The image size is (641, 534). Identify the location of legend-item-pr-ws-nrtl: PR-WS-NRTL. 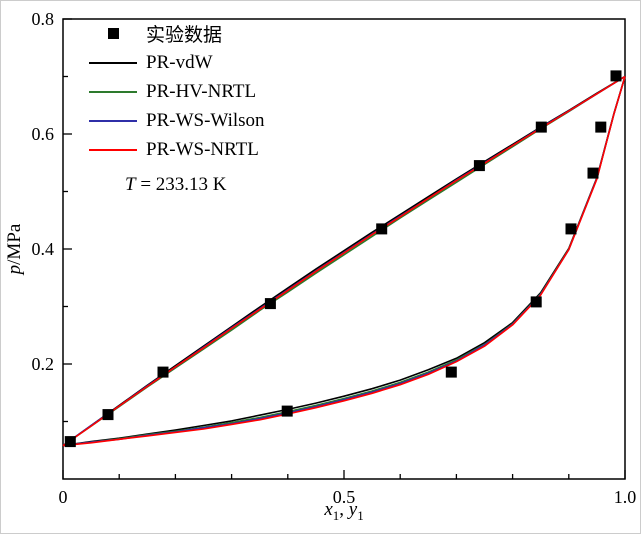
(177, 149).